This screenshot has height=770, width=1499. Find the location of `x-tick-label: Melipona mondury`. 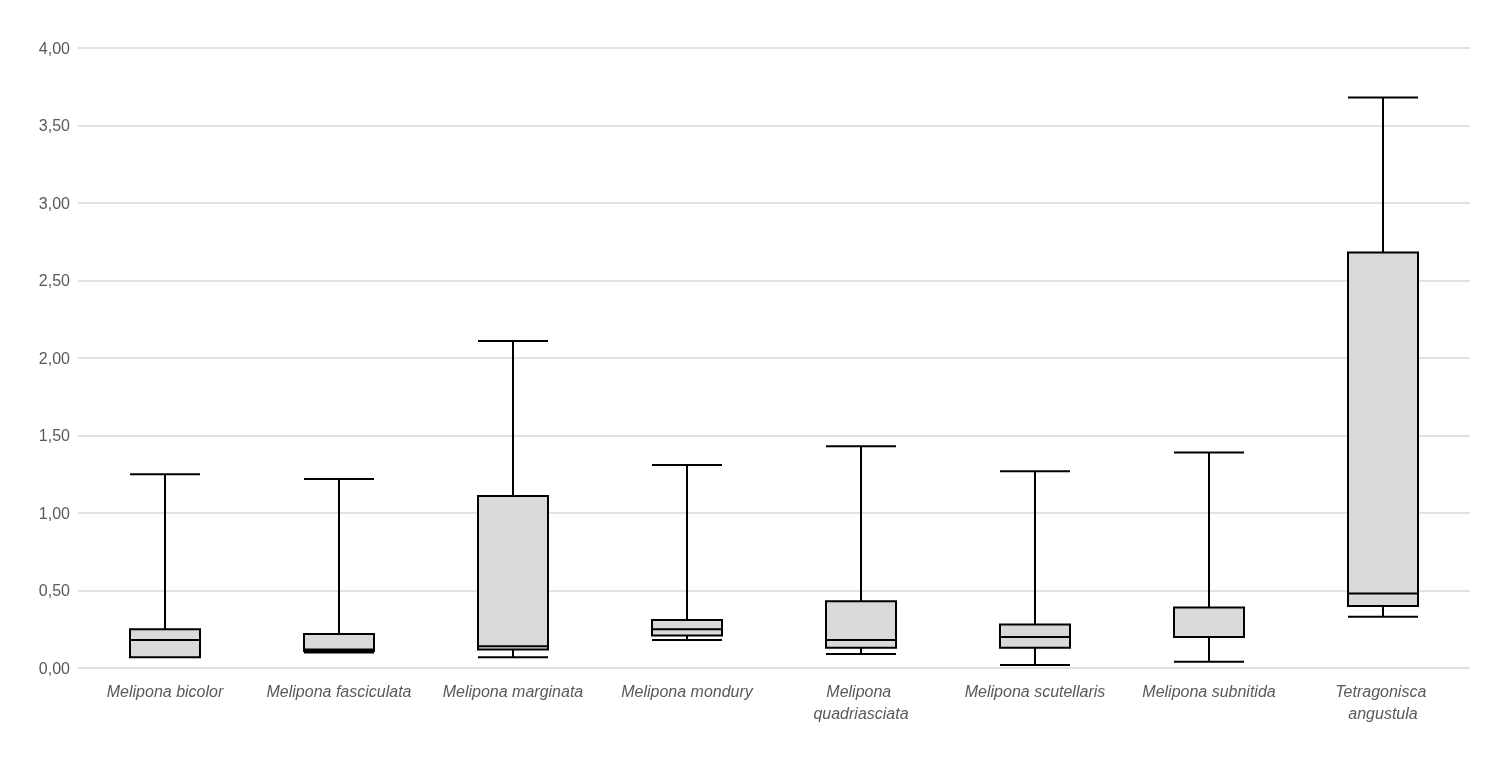

x-tick-label: Melipona mondury is located at coordinates (687, 691).